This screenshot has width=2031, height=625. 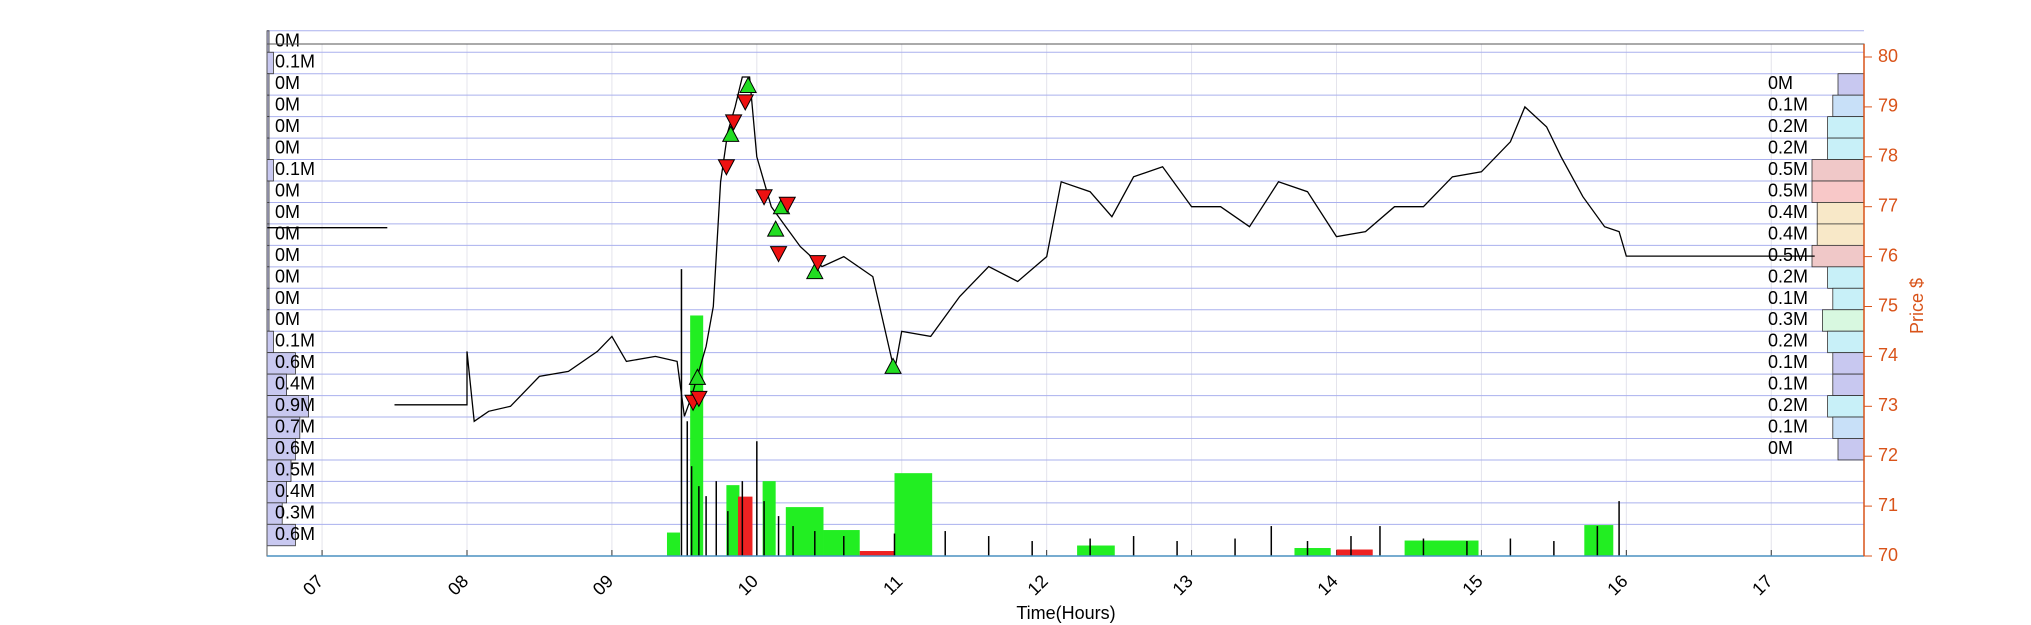 What do you see at coordinates (295, 405) in the screenshot?
I see `left-profile-label: 0.9M` at bounding box center [295, 405].